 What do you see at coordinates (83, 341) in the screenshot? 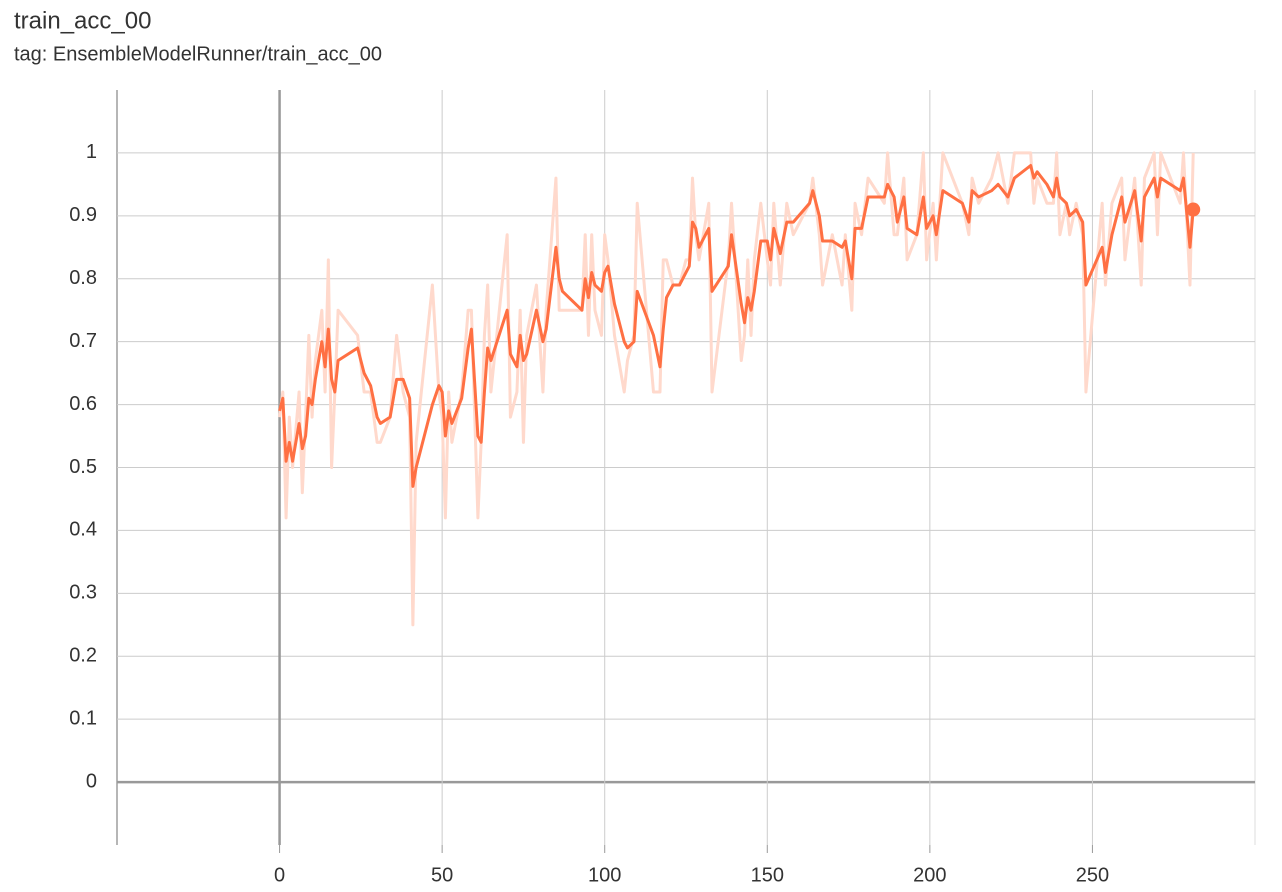
I see `y-tick-label: 0.7` at bounding box center [83, 341].